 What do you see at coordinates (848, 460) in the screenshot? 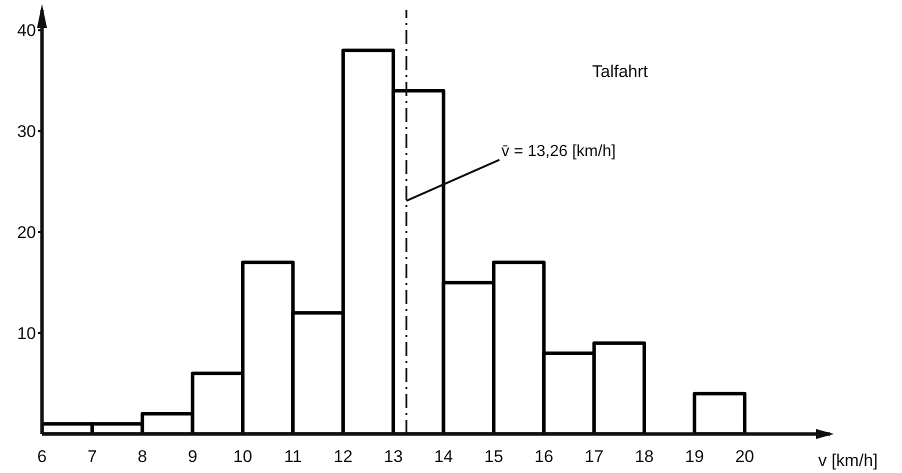
I see `x-axis-title: v [km/h]` at bounding box center [848, 460].